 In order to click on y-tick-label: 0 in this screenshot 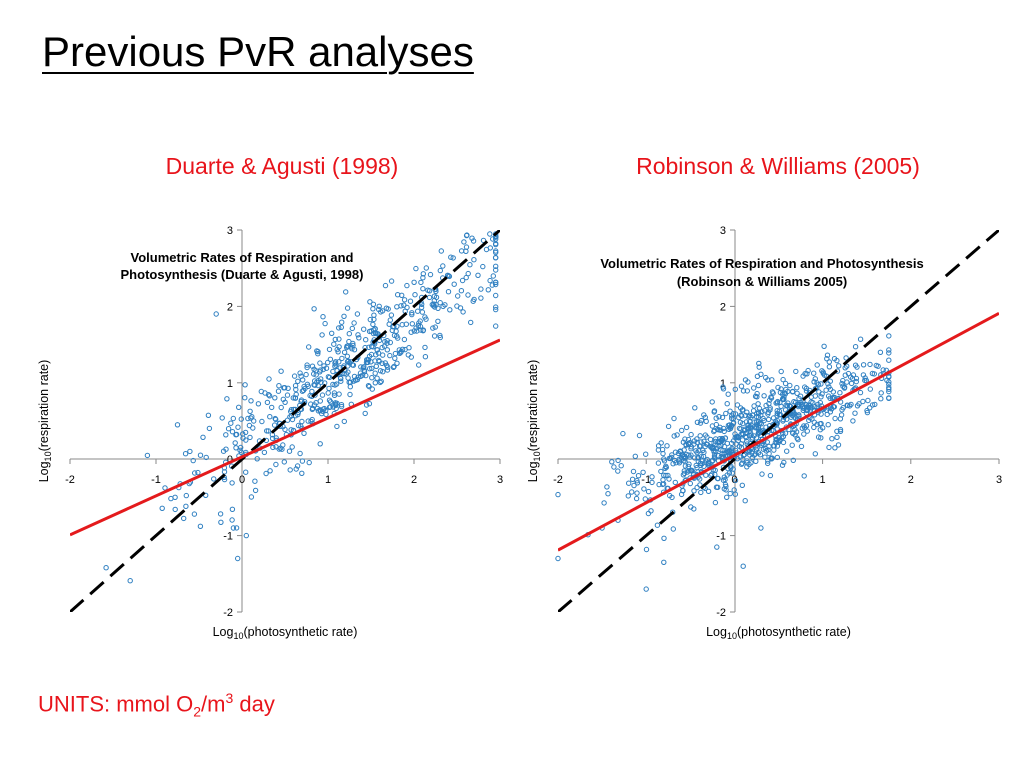, I will do `click(230, 460)`.